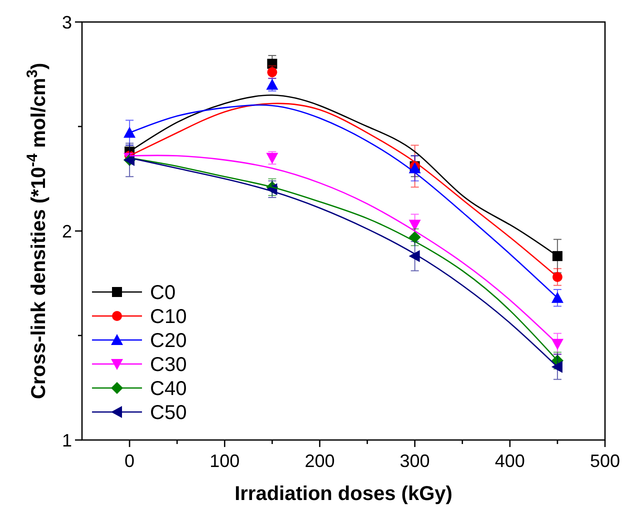  I want to click on x-tick-label: 500, so click(605, 461).